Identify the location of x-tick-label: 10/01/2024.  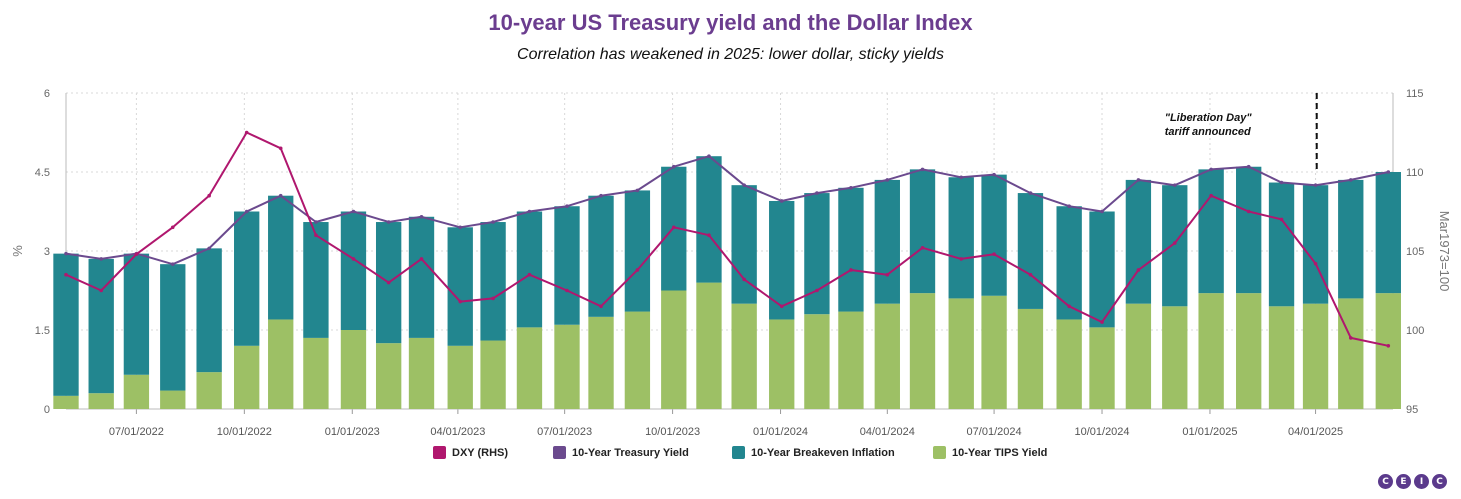
(1101, 432).